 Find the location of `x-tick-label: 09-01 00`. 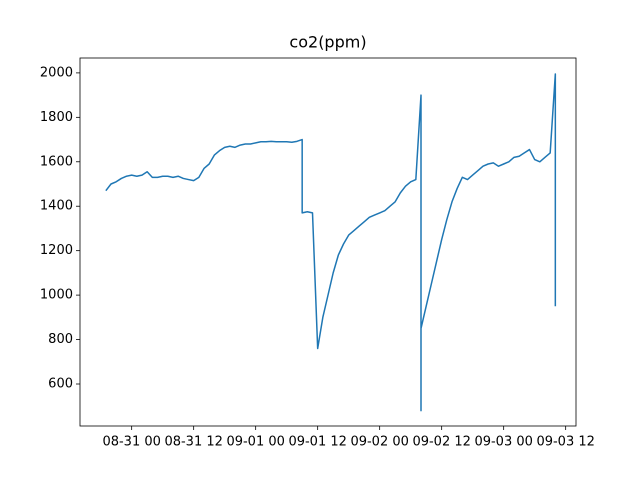

x-tick-label: 09-01 00 is located at coordinates (255, 442).